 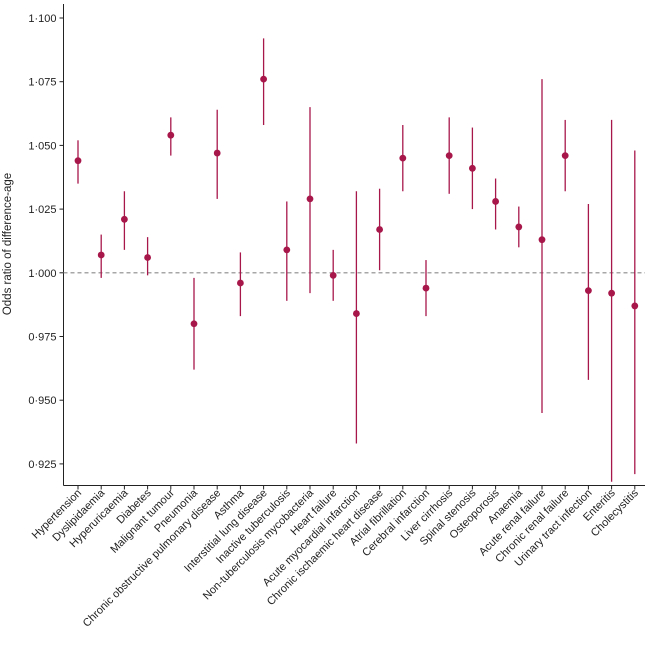 I want to click on y-tick-label: 0·975, so click(x=42, y=338).